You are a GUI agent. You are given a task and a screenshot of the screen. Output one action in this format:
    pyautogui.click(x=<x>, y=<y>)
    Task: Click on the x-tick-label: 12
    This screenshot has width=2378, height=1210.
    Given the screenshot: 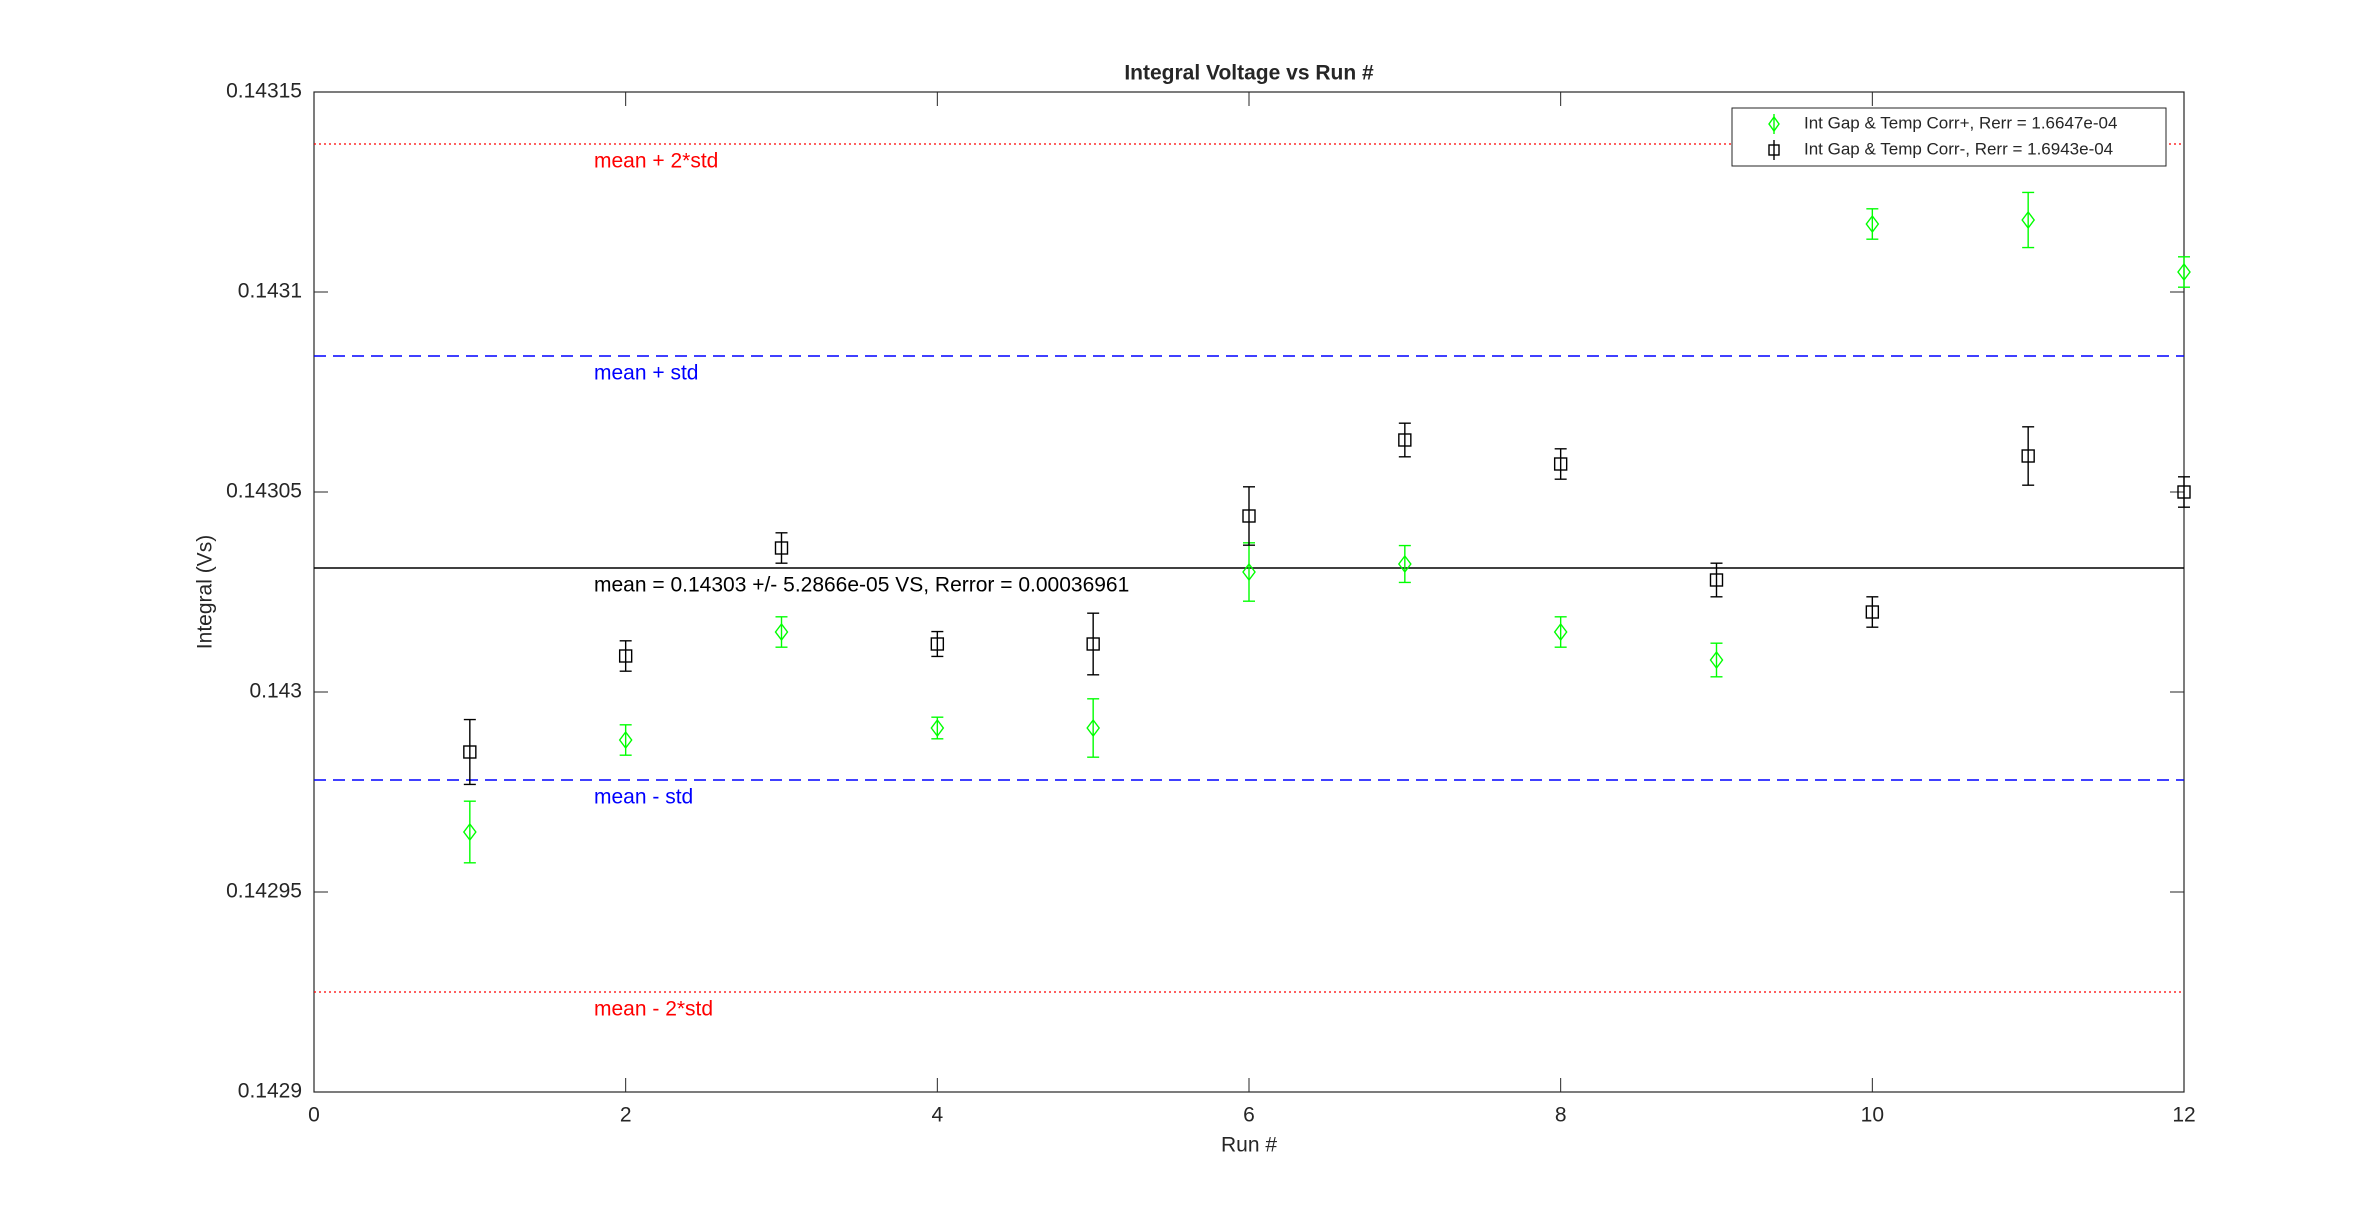 What is the action you would take?
    pyautogui.click(x=2183, y=1115)
    